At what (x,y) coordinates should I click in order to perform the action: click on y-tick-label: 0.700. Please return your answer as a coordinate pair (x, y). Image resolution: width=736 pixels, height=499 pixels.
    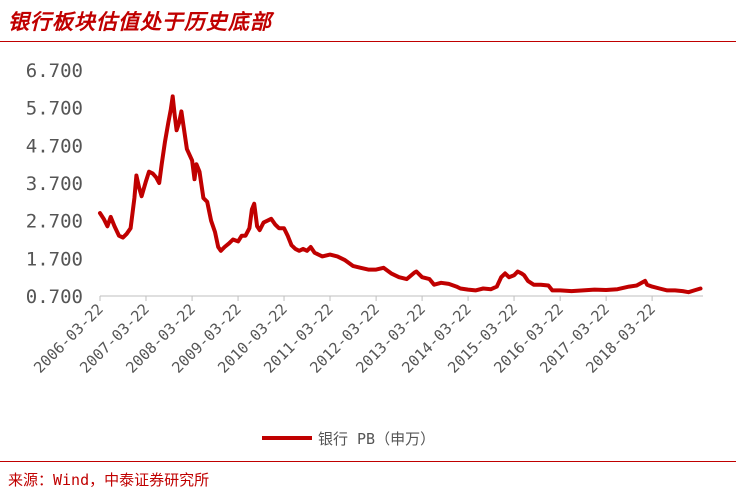
    Looking at the image, I should click on (54, 297).